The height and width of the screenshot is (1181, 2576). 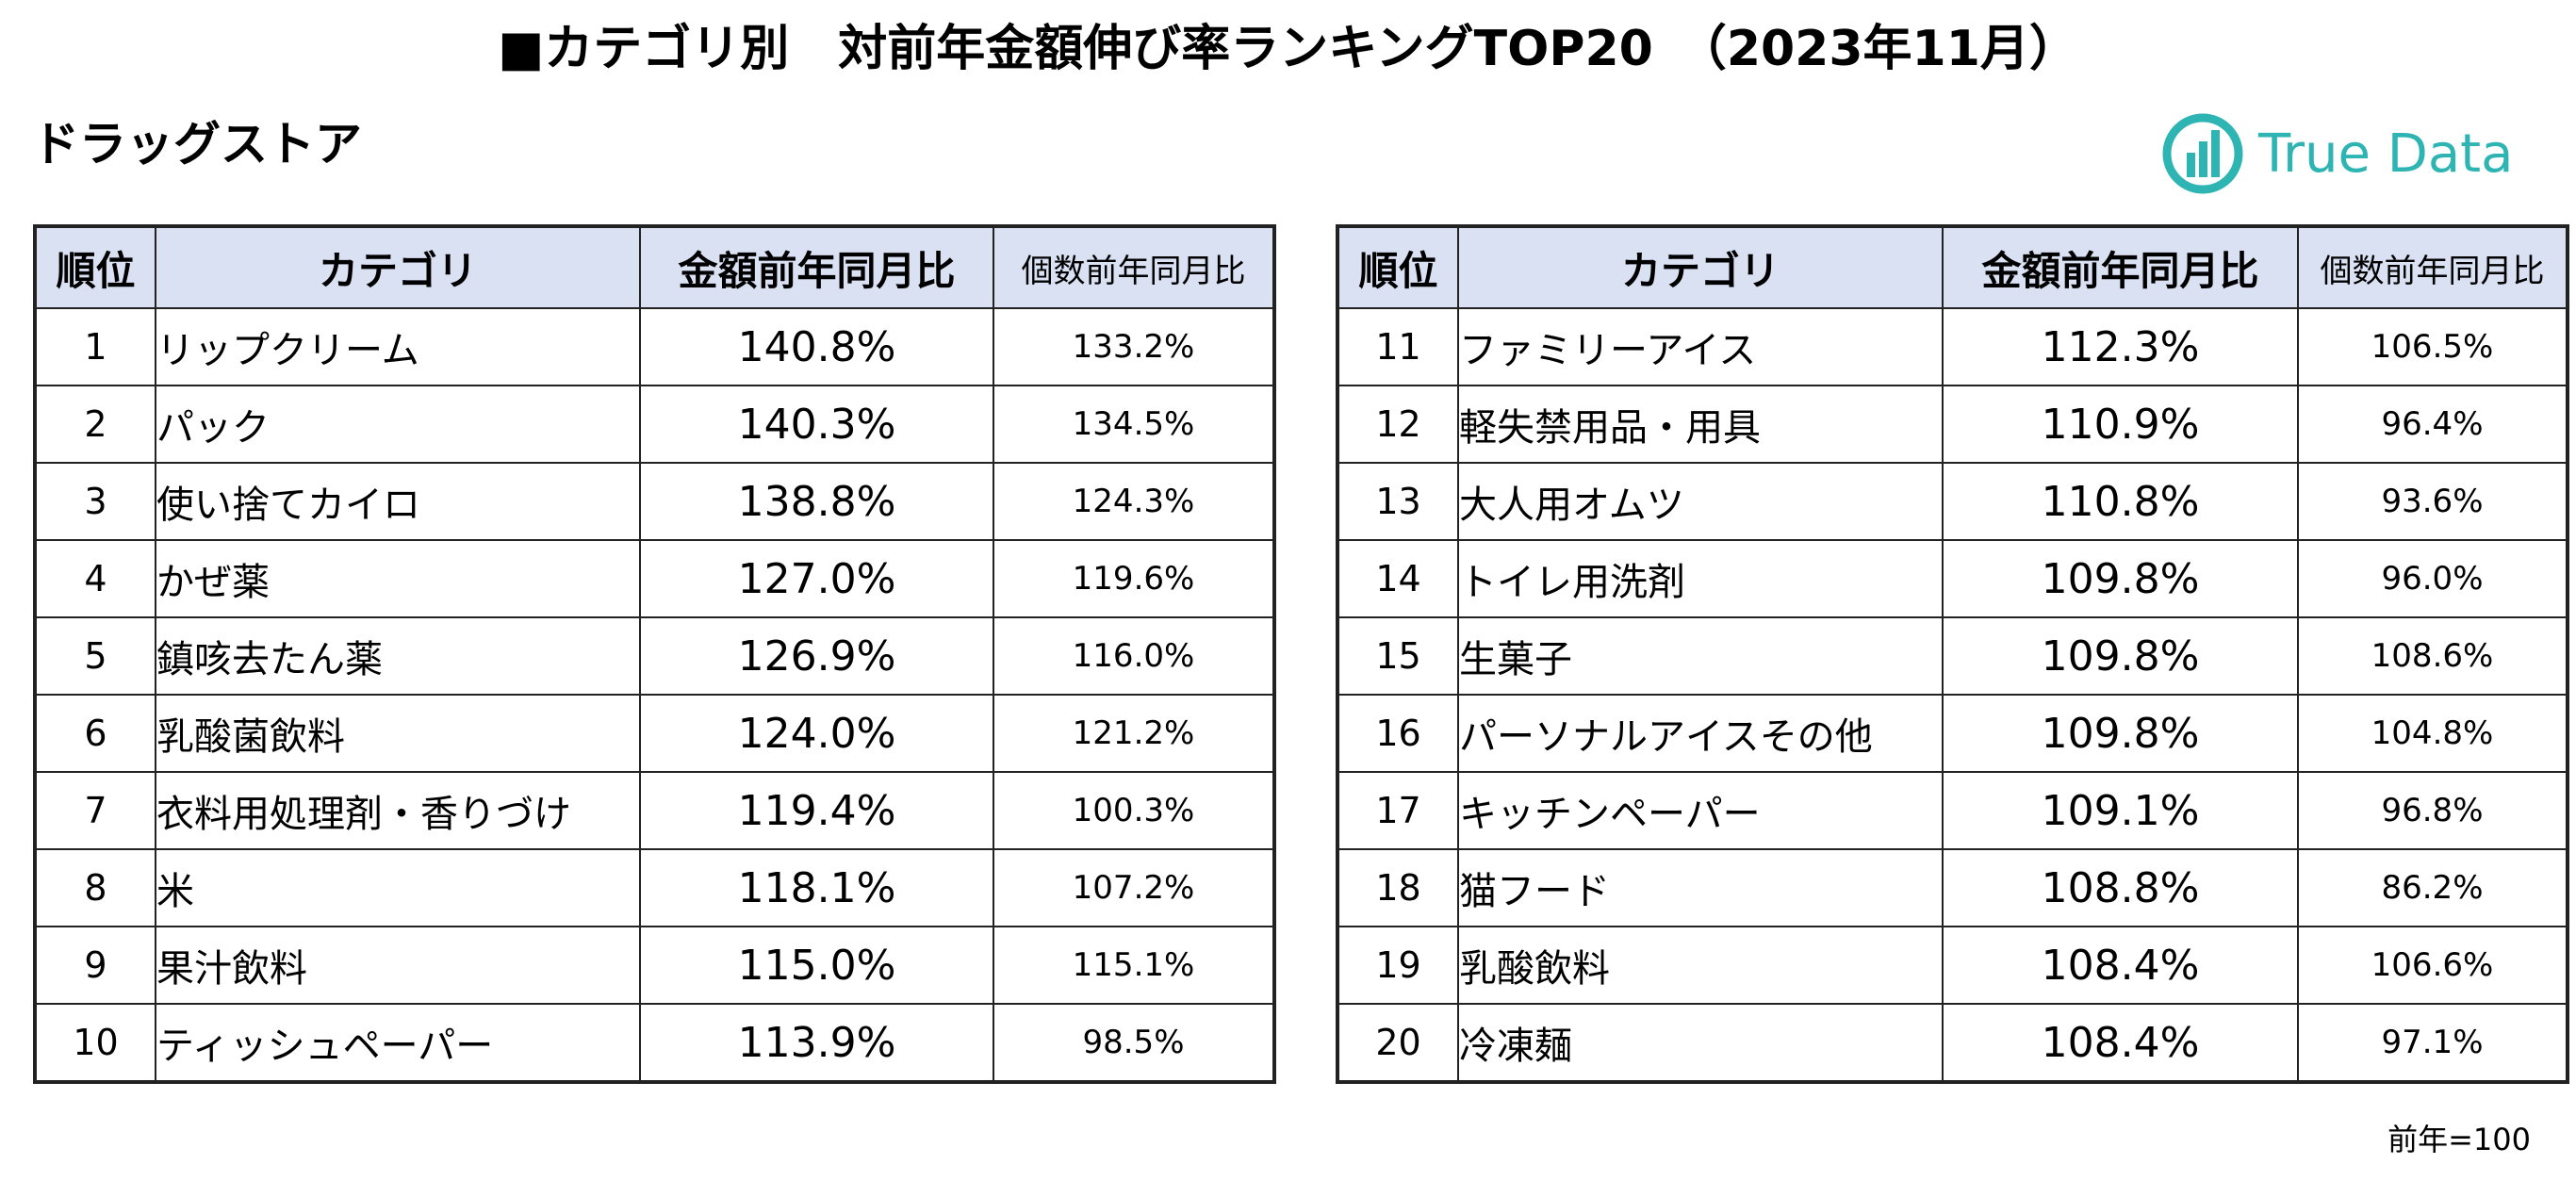 What do you see at coordinates (1134, 811) in the screenshot?
I see `count-yoy-cell: 100.3%` at bounding box center [1134, 811].